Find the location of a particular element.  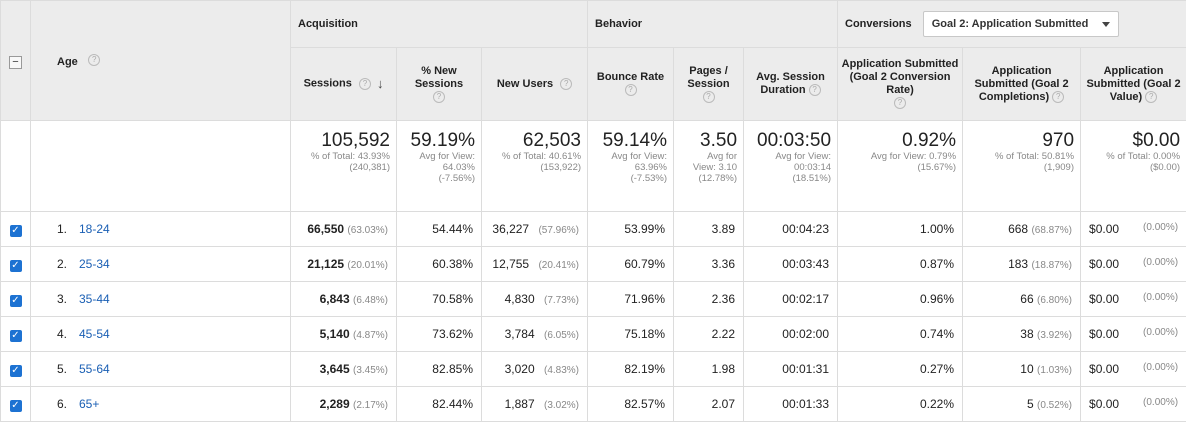

total-compare: % of Total: 43.93% (240,381) is located at coordinates (343, 162).